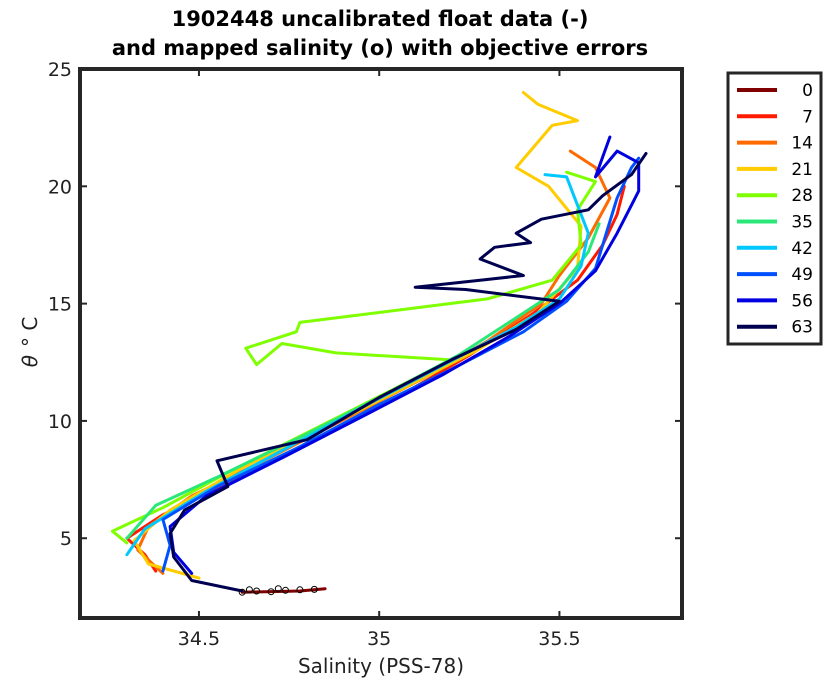  I want to click on y-axis-label: θ ° C, so click(30, 342).